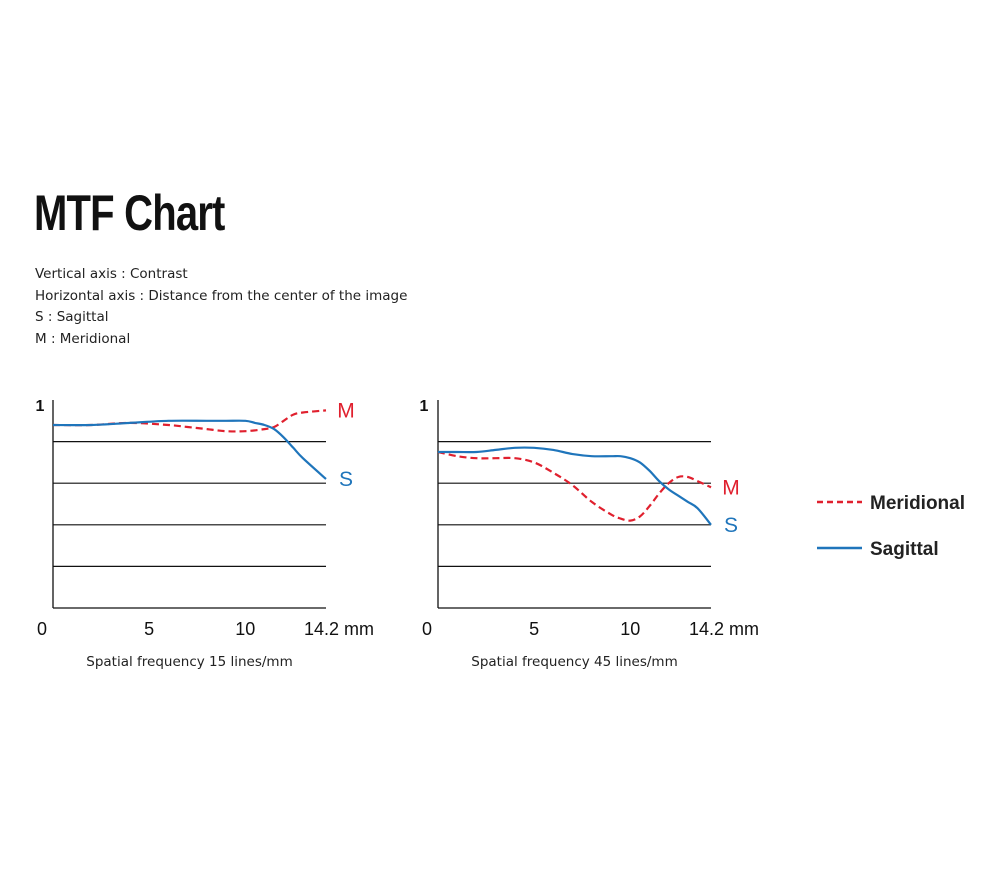 The image size is (1000, 875). What do you see at coordinates (111, 274) in the screenshot?
I see `description-line-vertical-axis: Vertical axis : Contrast` at bounding box center [111, 274].